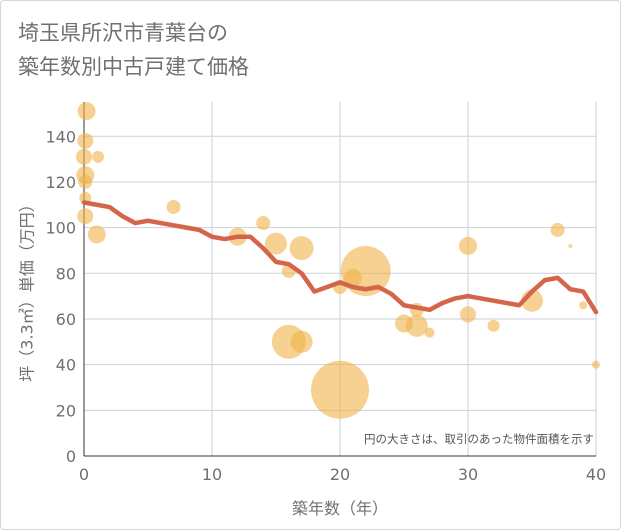 The width and height of the screenshot is (621, 530). What do you see at coordinates (212, 474) in the screenshot?
I see `x-tick-label: 10` at bounding box center [212, 474].